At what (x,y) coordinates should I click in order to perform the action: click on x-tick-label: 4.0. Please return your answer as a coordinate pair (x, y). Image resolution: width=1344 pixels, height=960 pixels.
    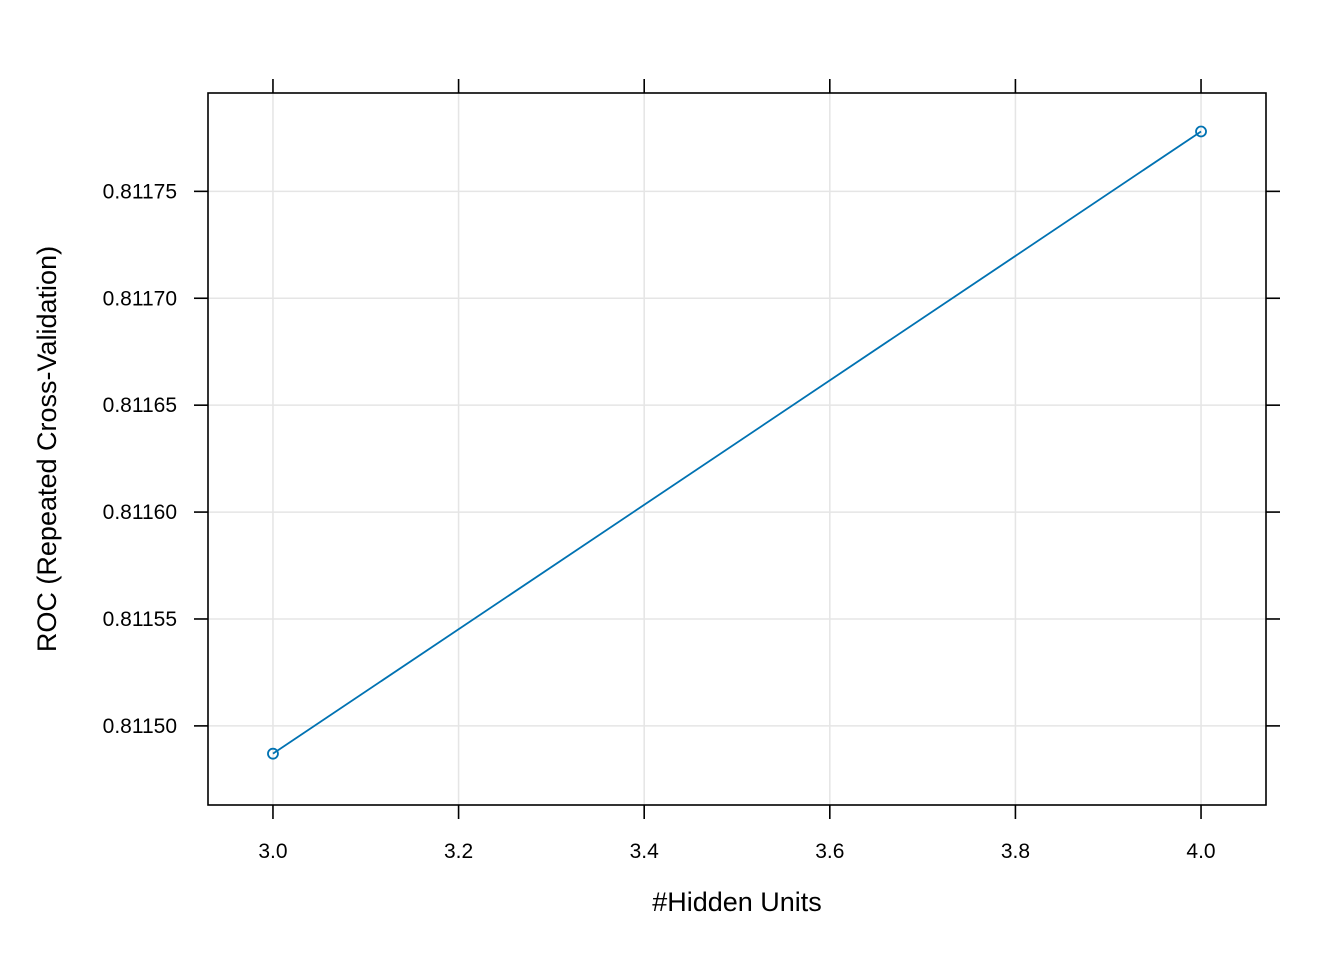
    Looking at the image, I should click on (1200, 851).